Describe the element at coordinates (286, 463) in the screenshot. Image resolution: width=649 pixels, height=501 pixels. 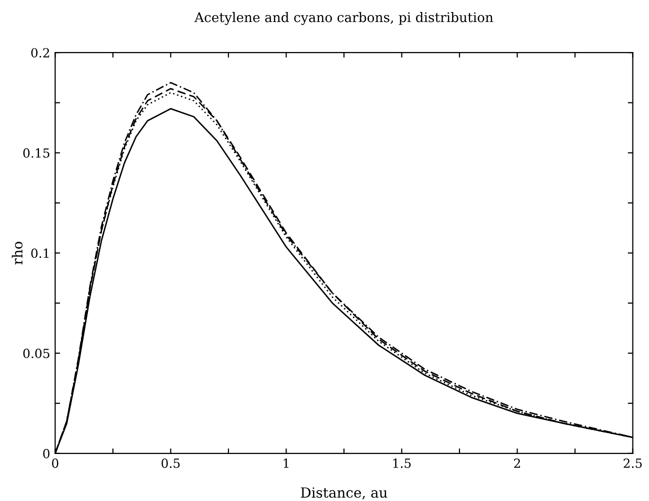
I see `x-tick-label: 1` at that location.